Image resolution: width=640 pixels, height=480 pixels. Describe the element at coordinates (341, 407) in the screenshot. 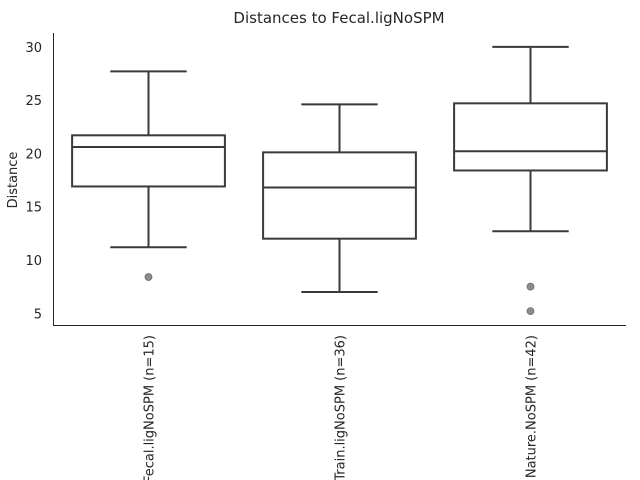

I see `x-tick-label: Train.ligNoSPM (n=36)` at that location.